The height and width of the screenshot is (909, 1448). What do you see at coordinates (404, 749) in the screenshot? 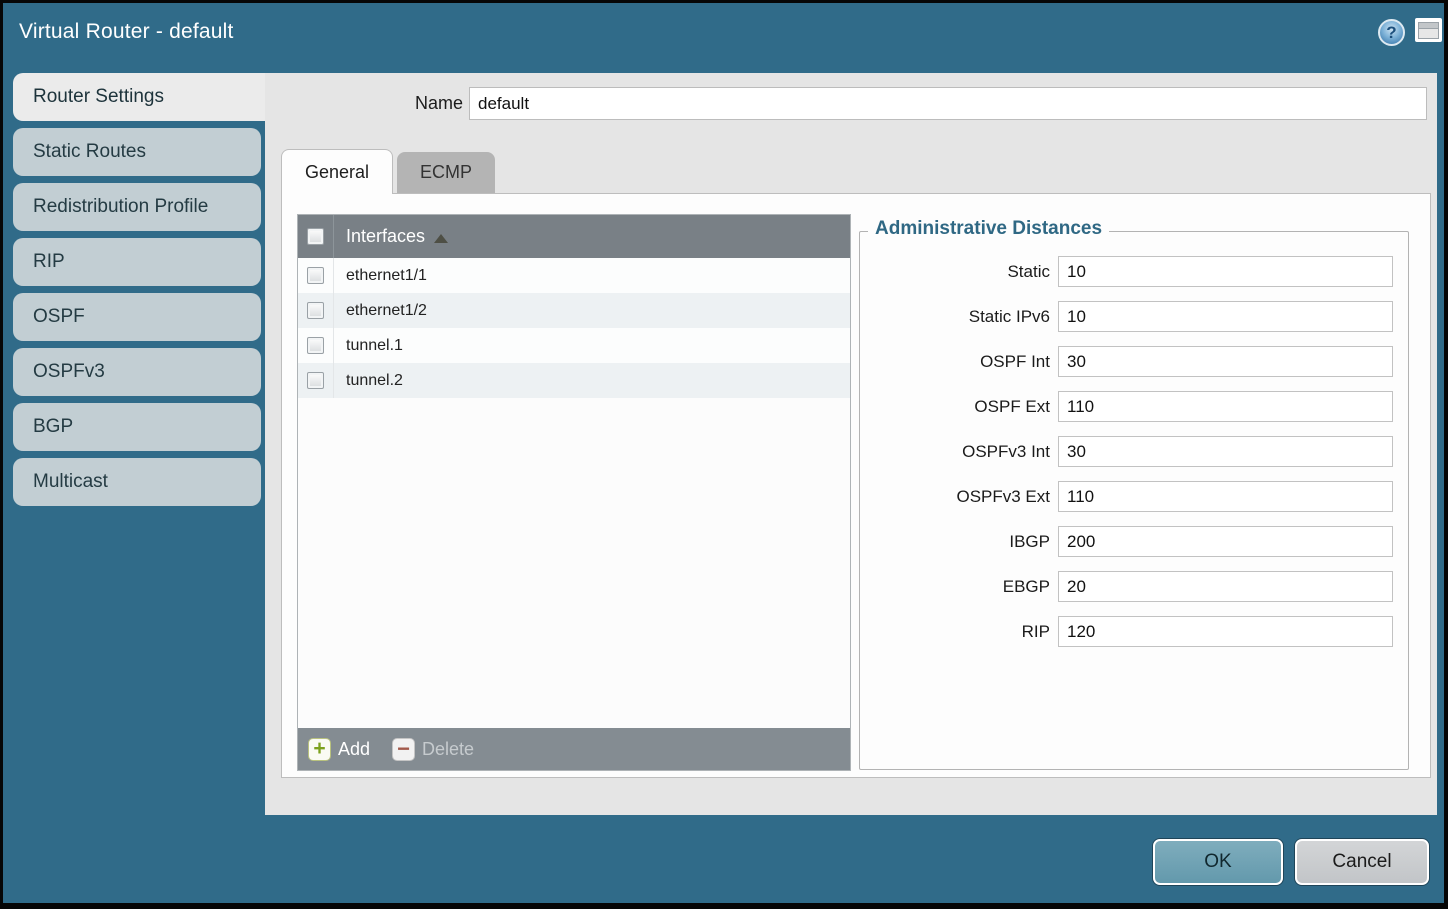
I see `minus-icon: −` at bounding box center [404, 749].